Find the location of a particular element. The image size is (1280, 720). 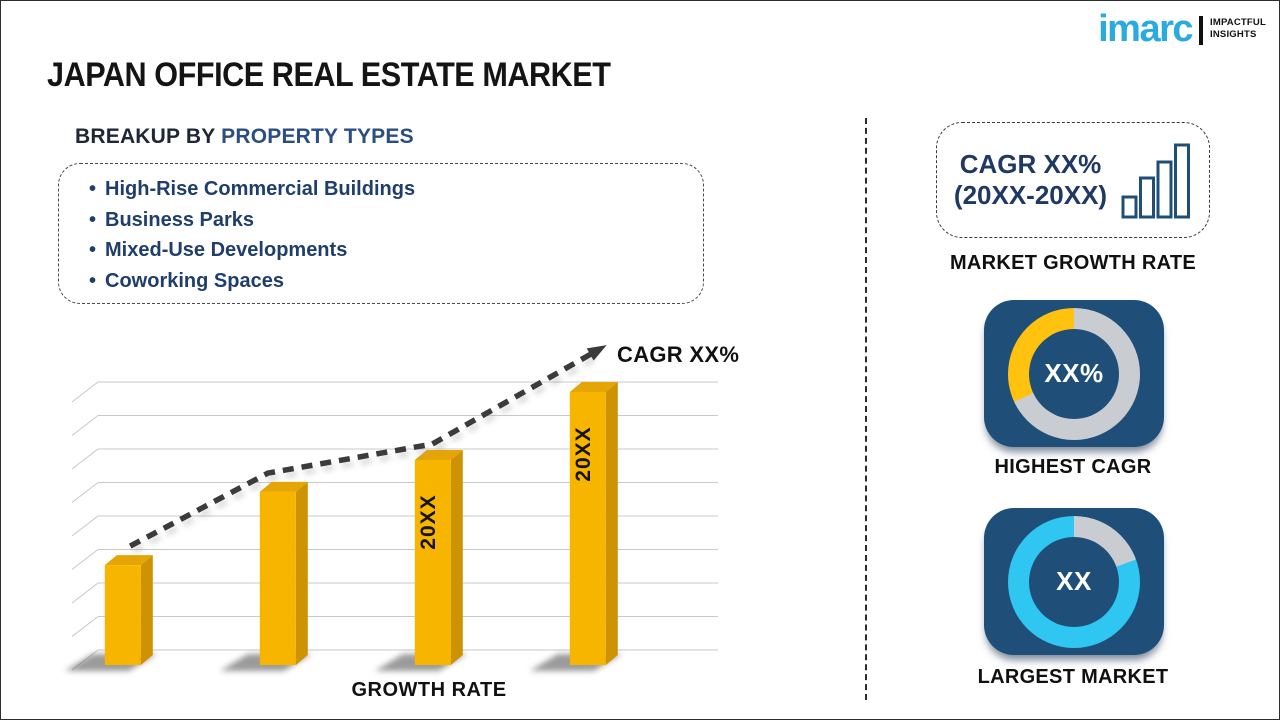

highest-cagr-donut: XX% is located at coordinates (1074, 373).